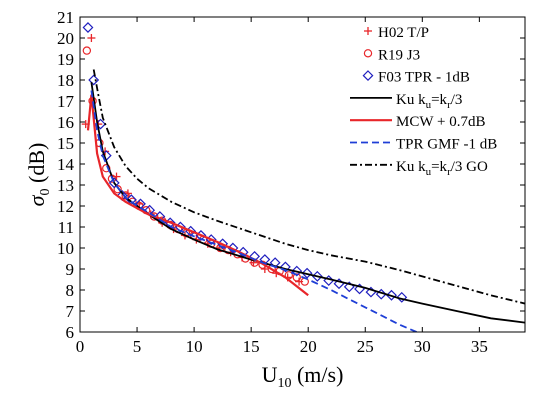 The height and width of the screenshot is (404, 550). What do you see at coordinates (65, 248) in the screenshot?
I see `y-tick-label: 10` at bounding box center [65, 248].